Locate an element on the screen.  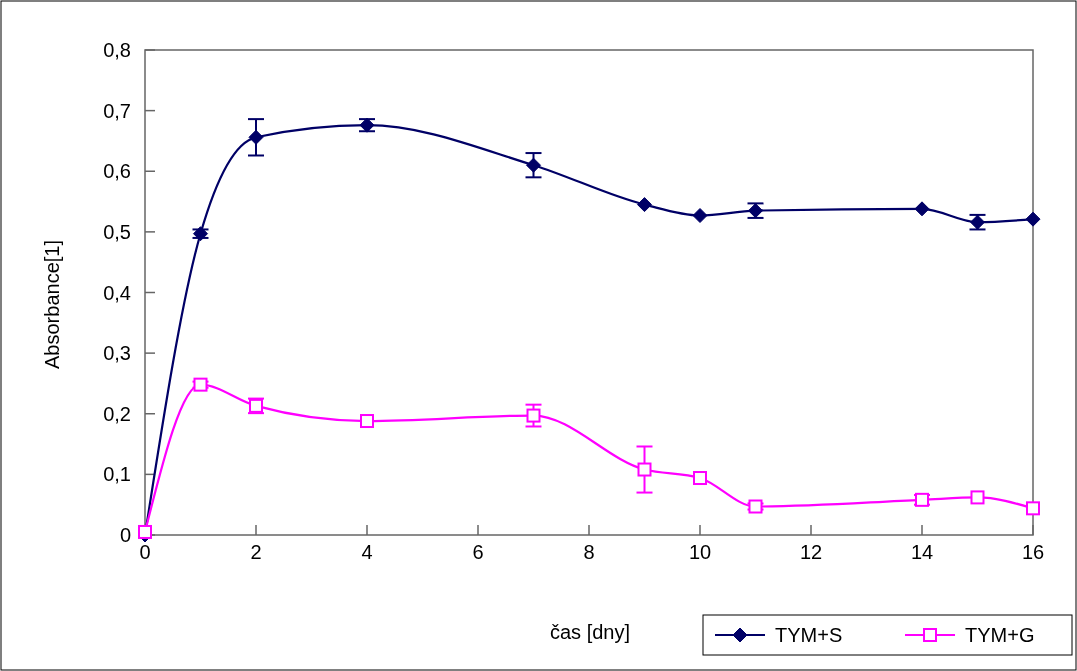
y-tick-label: 0,4 is located at coordinates (117, 292).